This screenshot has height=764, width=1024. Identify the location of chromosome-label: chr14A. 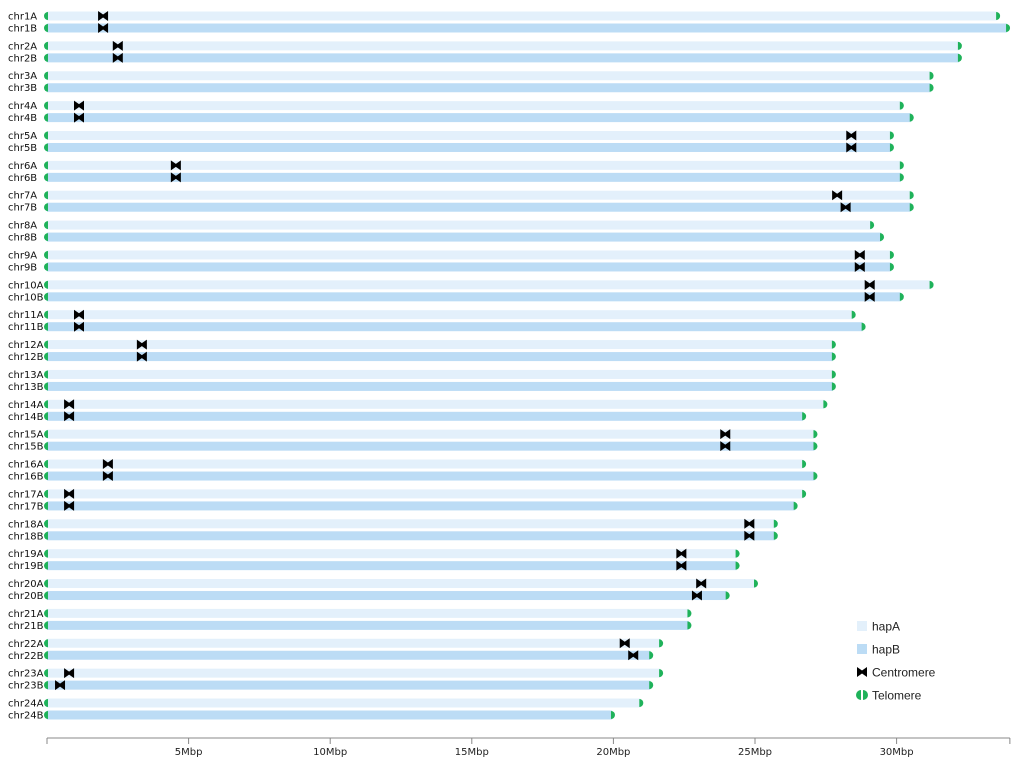
(26, 405).